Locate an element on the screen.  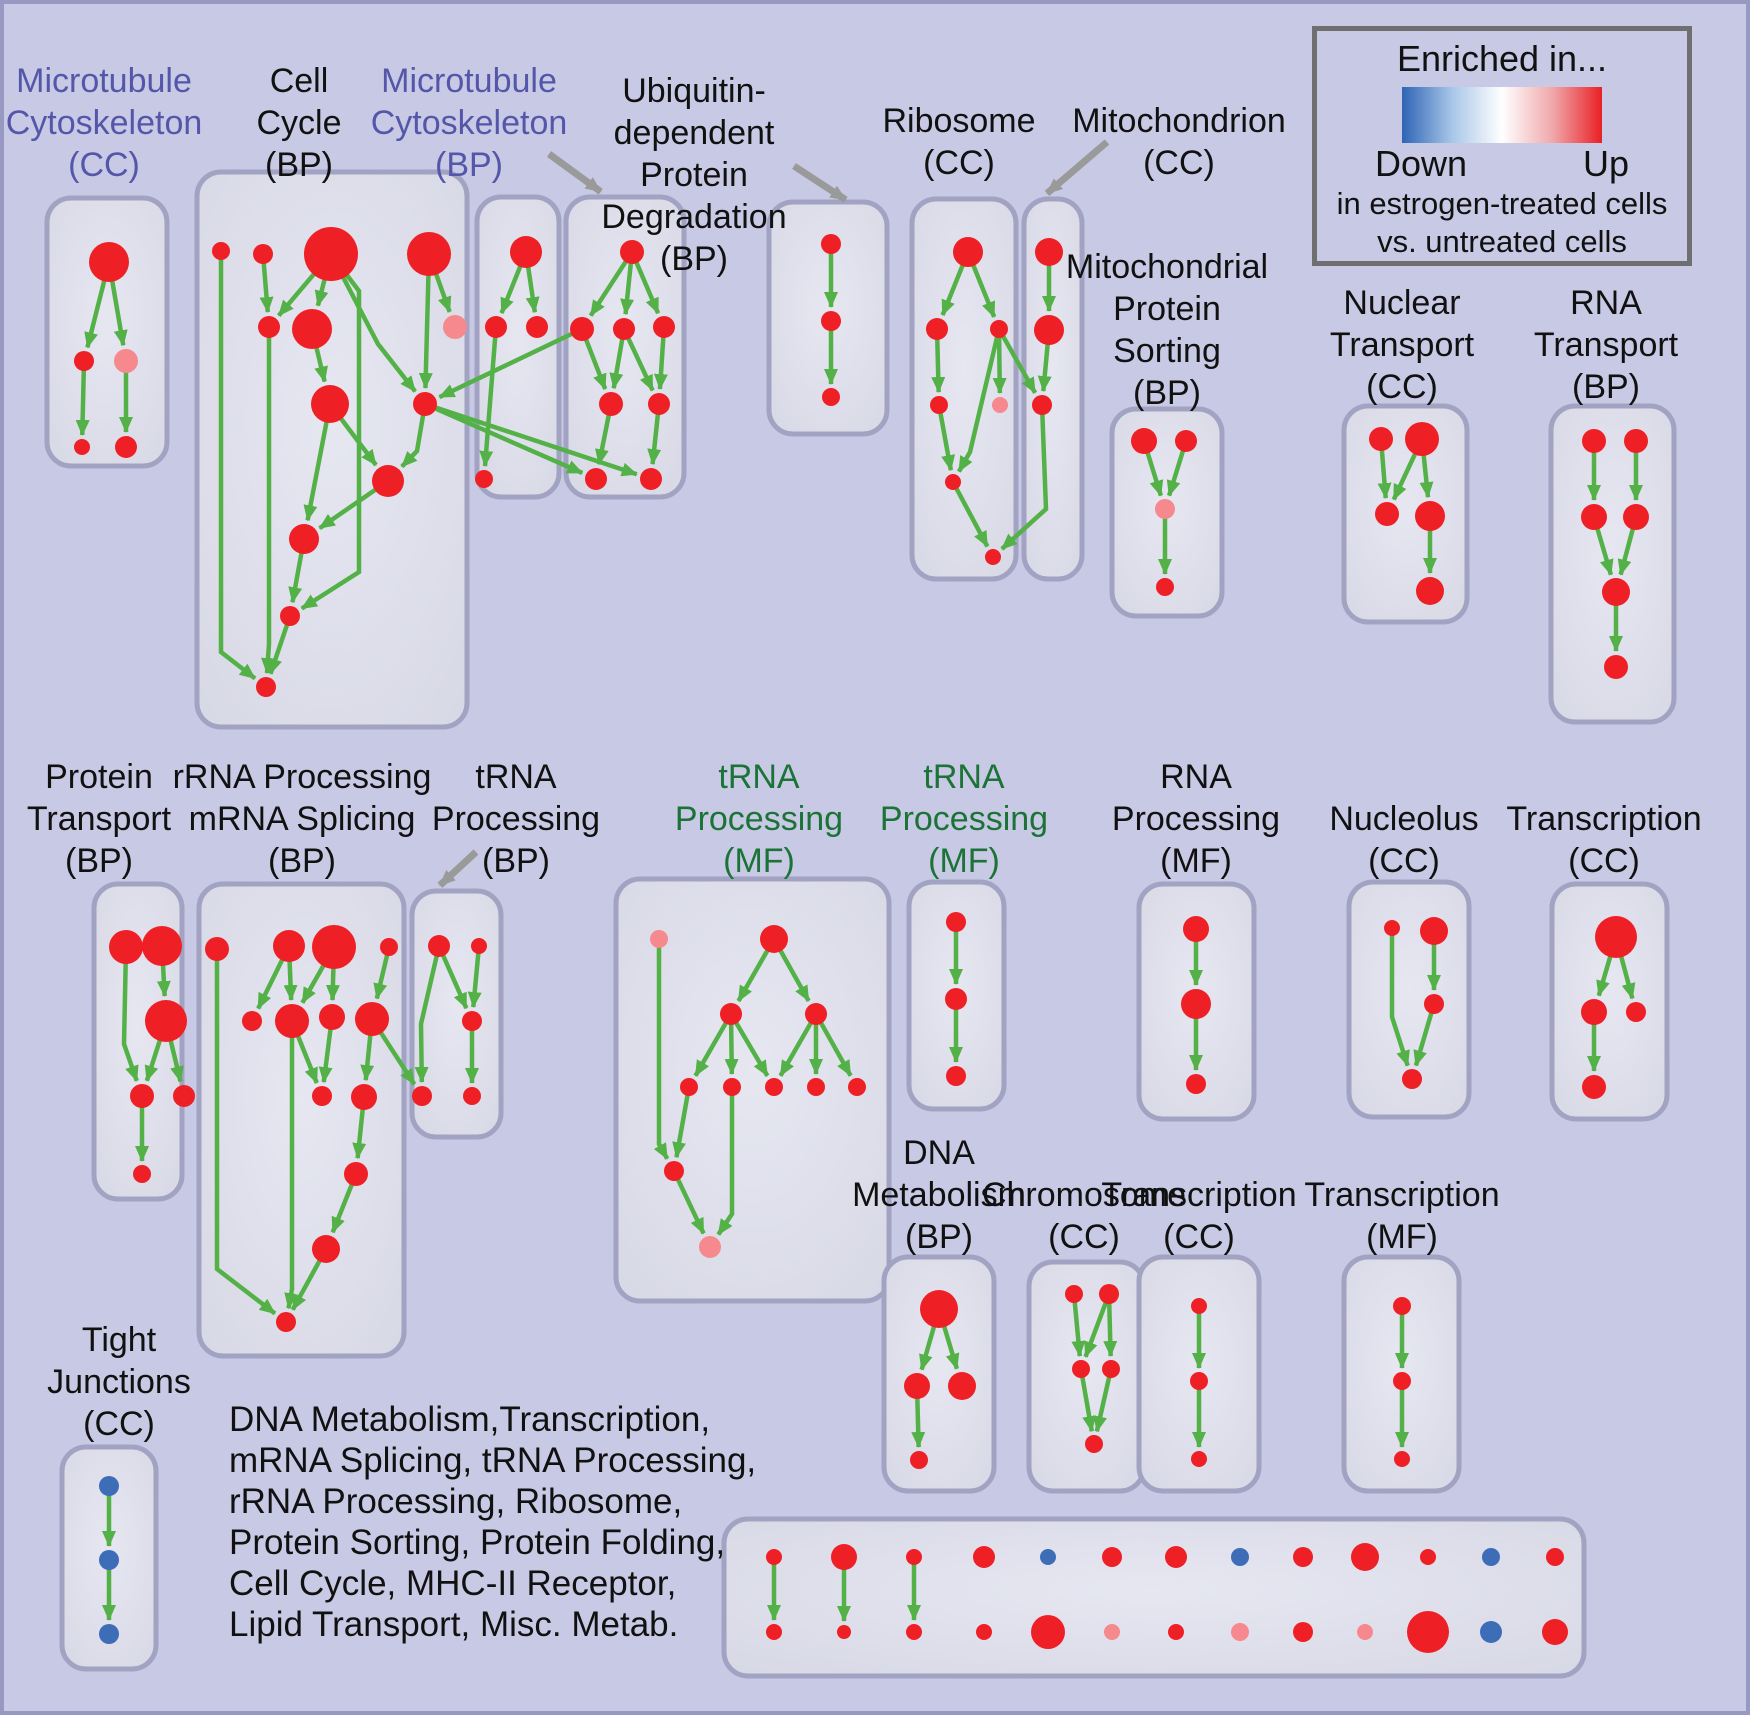
cluster-box-chromosome is located at coordinates (1086, 1376).